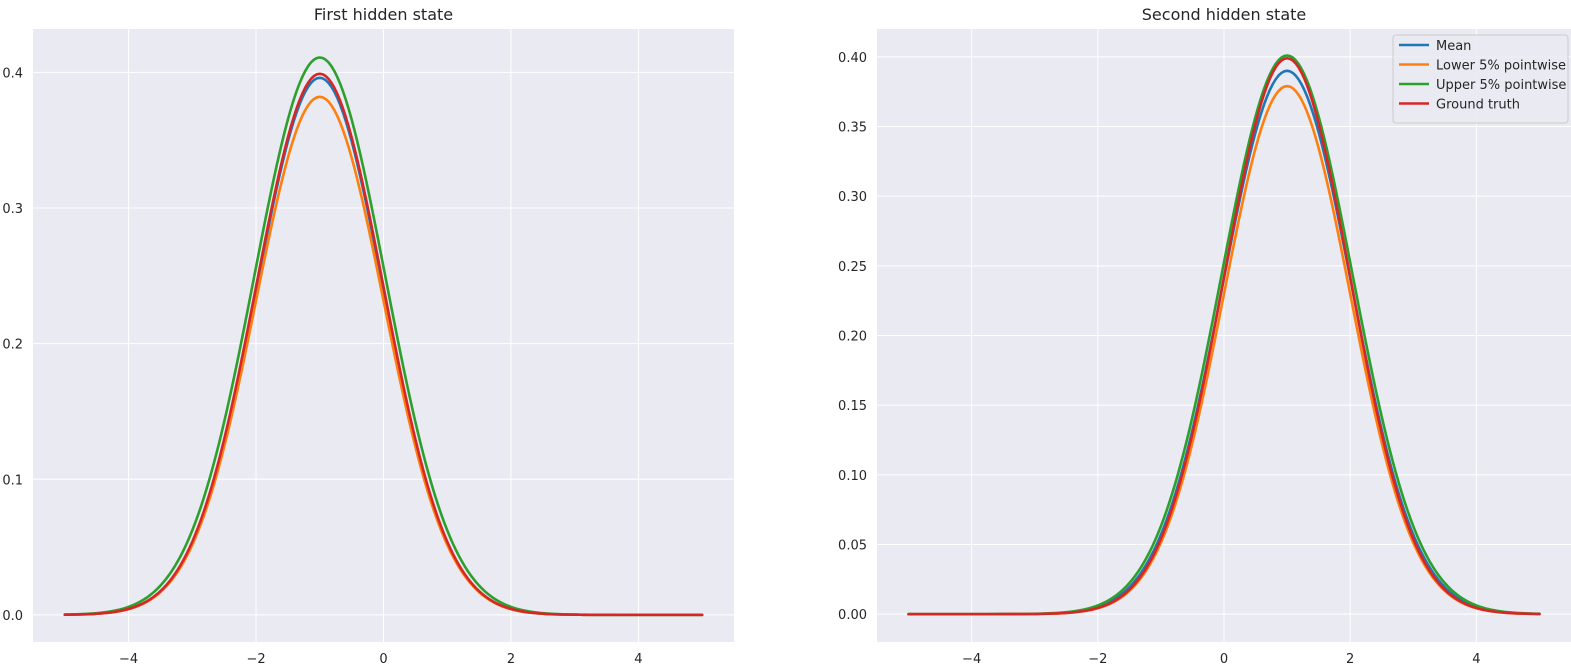 This screenshot has height=672, width=1571. What do you see at coordinates (852, 58) in the screenshot?
I see `y-tick-label: 0.40` at bounding box center [852, 58].